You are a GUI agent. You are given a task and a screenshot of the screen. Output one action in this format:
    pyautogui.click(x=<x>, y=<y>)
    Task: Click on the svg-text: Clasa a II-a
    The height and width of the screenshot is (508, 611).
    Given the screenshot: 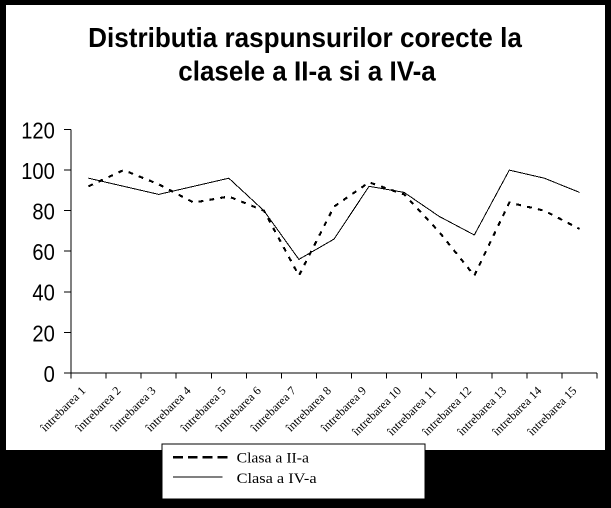 What is the action you would take?
    pyautogui.click(x=273, y=458)
    